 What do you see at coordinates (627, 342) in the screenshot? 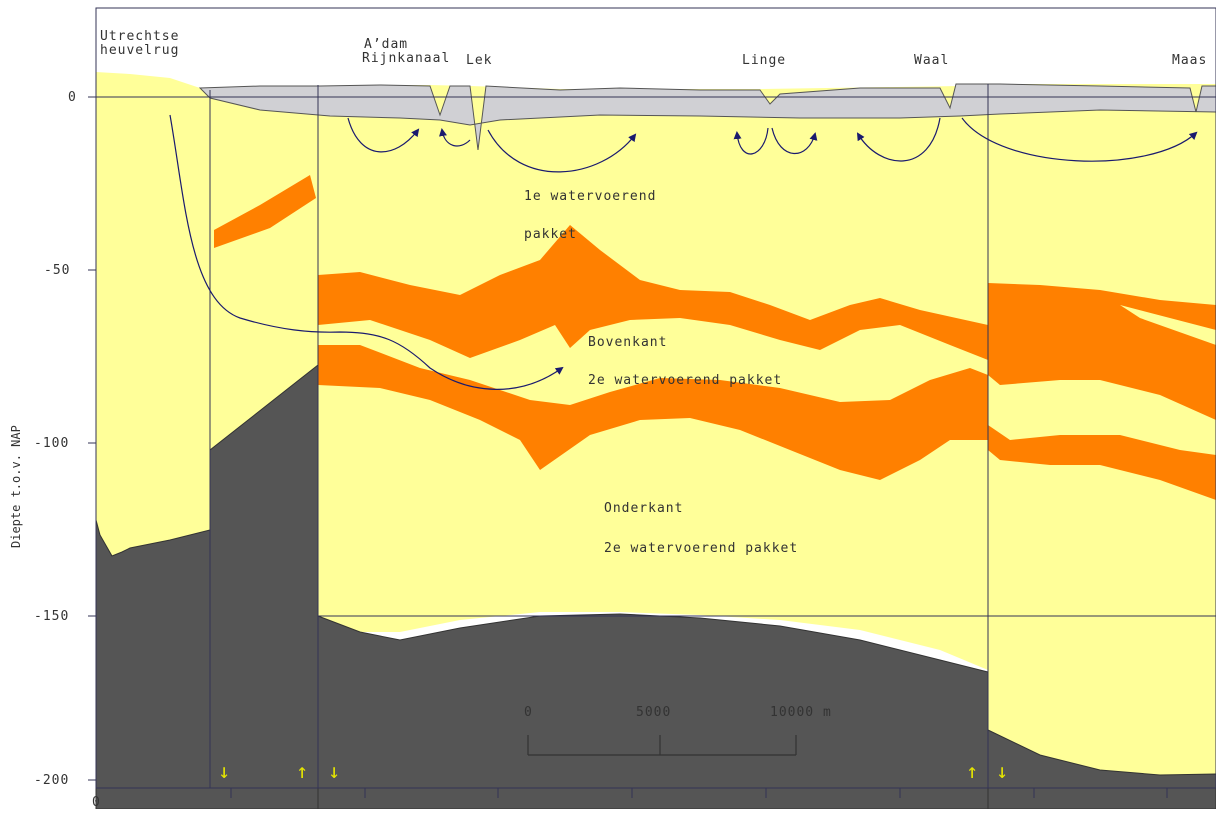
I see `top2-label-1: Bovenkant` at bounding box center [627, 342].